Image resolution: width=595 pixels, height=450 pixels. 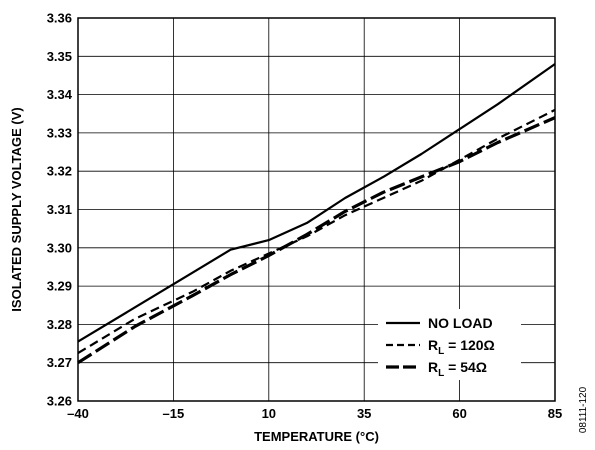 I want to click on x-tick-label: –15, so click(x=174, y=413).